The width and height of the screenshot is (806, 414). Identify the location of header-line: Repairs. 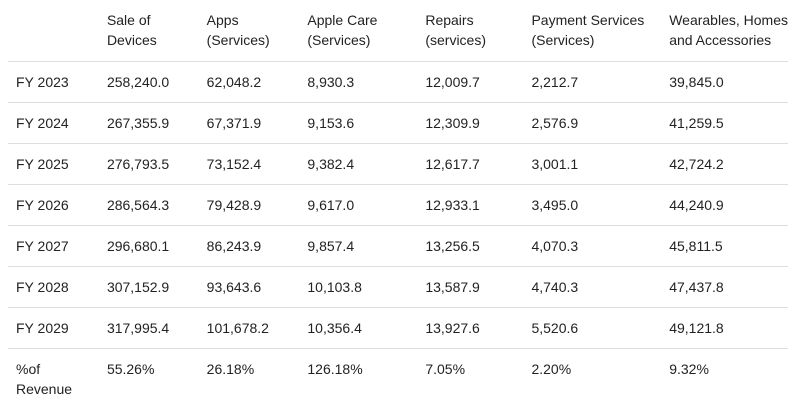
(449, 20).